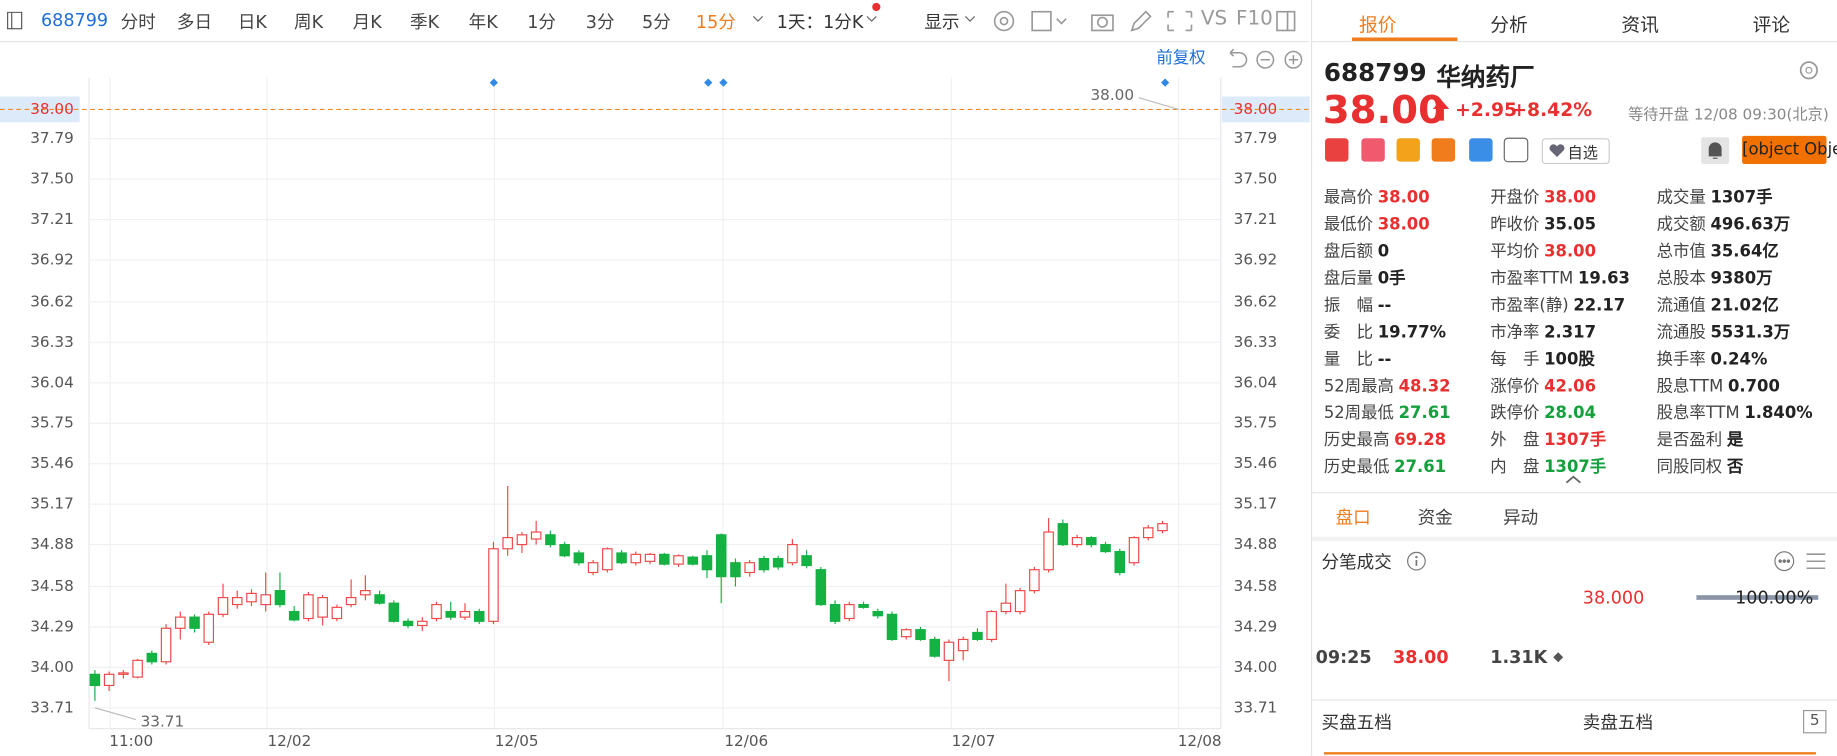  What do you see at coordinates (1618, 723) in the screenshot?
I see `ask-title: 卖盘五档` at bounding box center [1618, 723].